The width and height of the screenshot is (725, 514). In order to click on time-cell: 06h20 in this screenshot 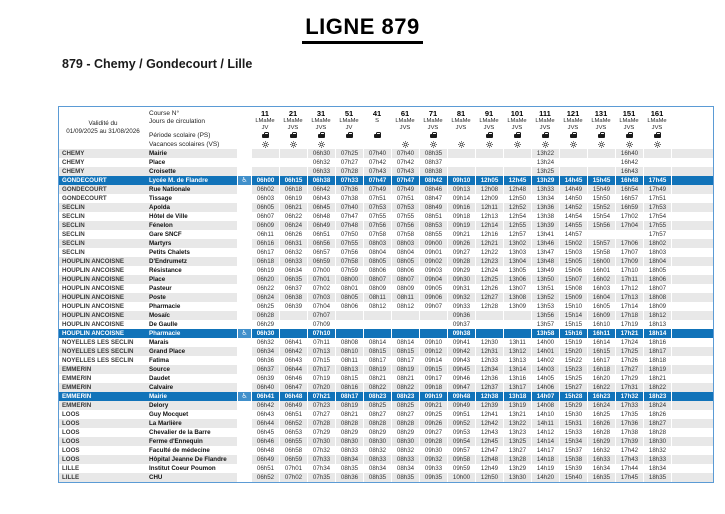, I will do `click(265, 279)`.